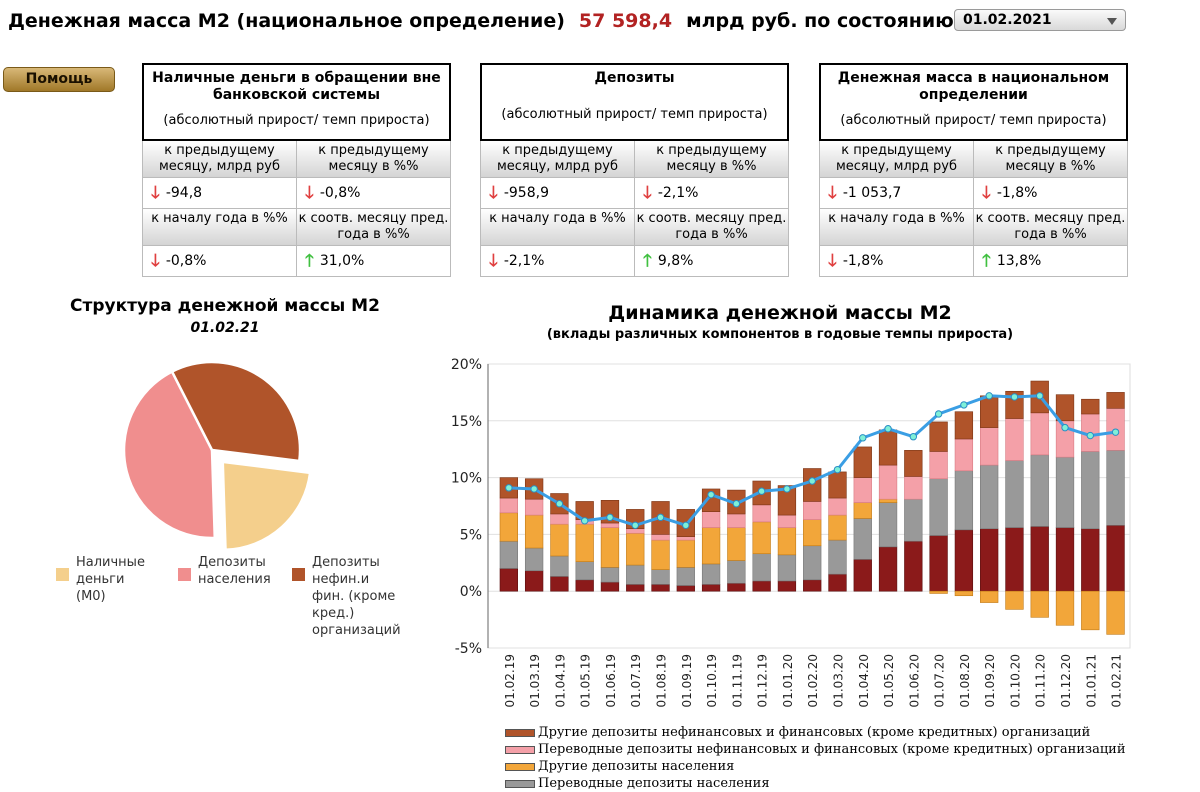 This screenshot has height=792, width=1200. I want to click on pie-slice-cash, so click(266, 505).